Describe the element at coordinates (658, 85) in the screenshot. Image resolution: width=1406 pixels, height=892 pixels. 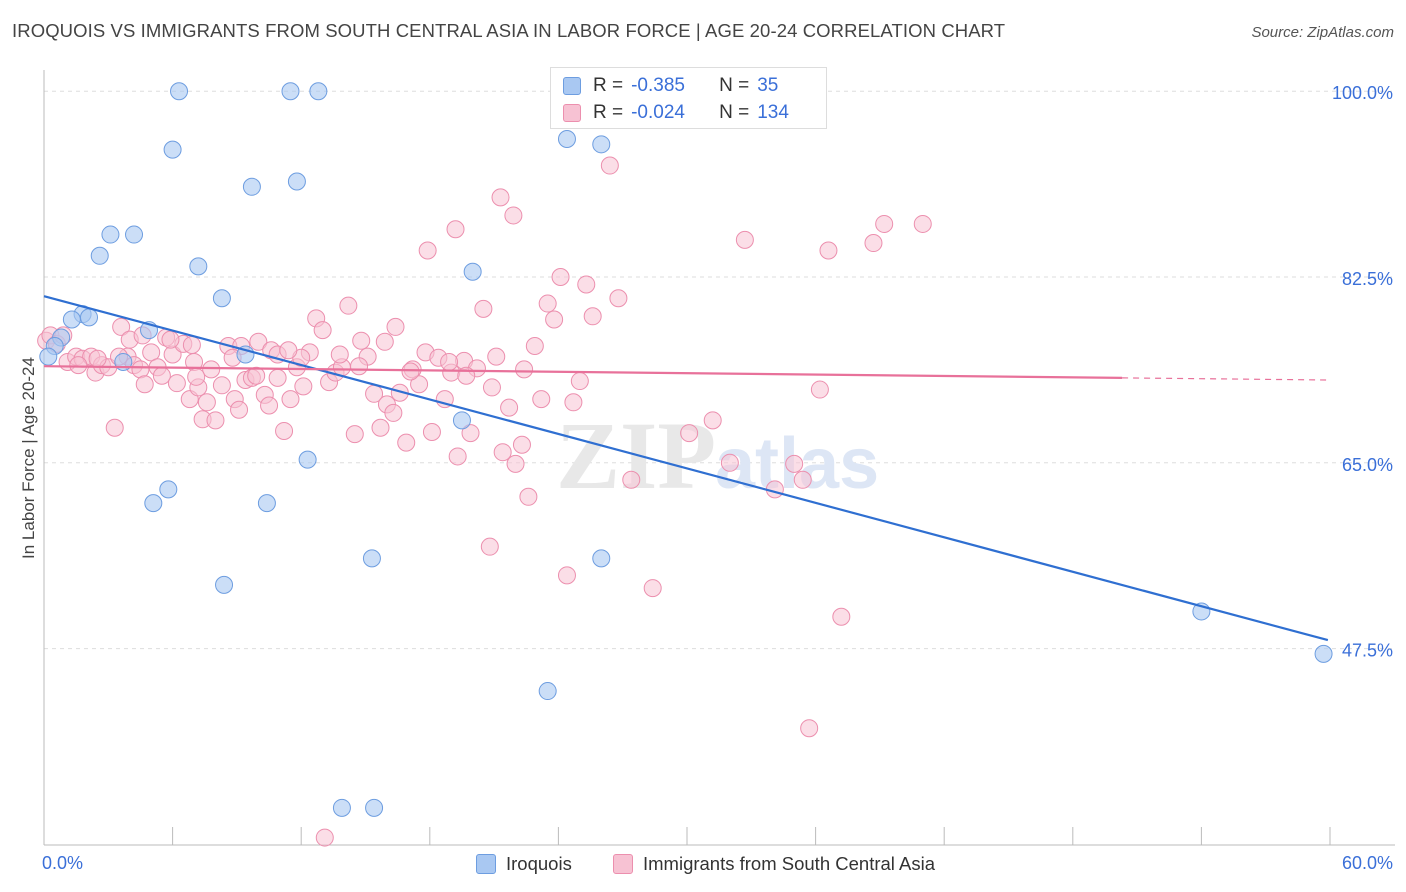
I see `legend-r-value: -0.385` at that location.